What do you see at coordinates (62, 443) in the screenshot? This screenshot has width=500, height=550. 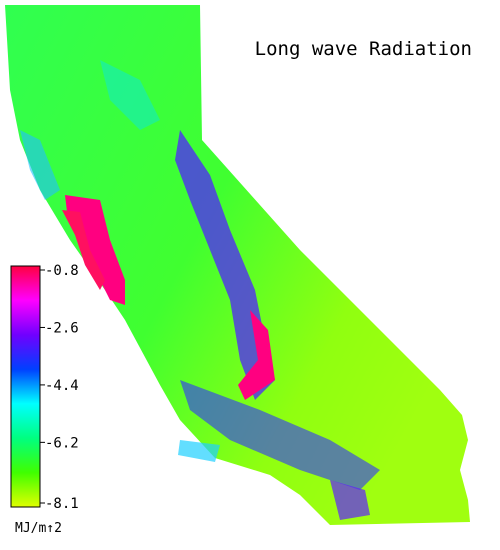 I see `colorbar-tick-label: -6.2` at bounding box center [62, 443].